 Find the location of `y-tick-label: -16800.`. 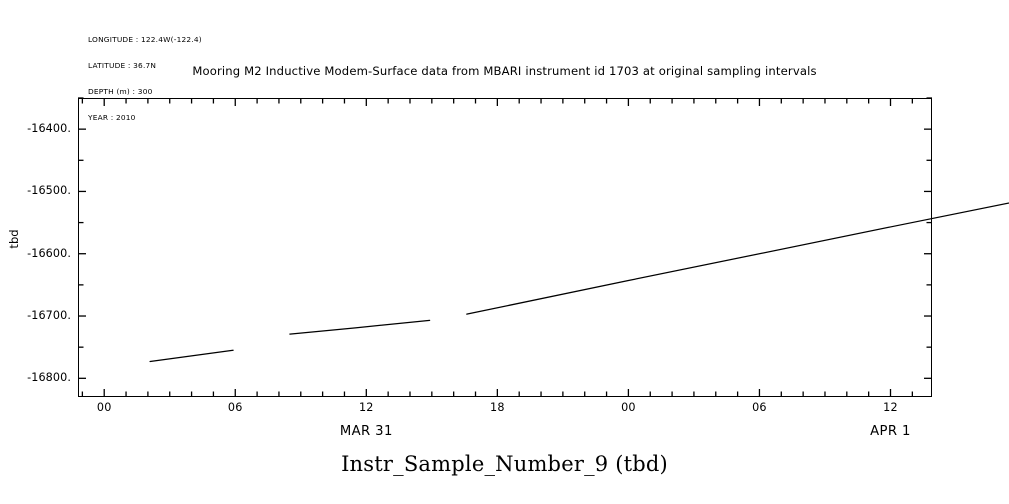

y-tick-label: -16800. is located at coordinates (49, 378).